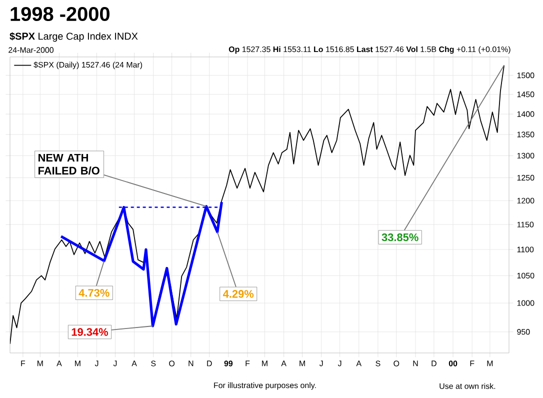 This screenshot has height=398, width=543. What do you see at coordinates (74, 37) in the screenshot?
I see `chart-subtitle: $SPX Large Cap Index INDX` at bounding box center [74, 37].